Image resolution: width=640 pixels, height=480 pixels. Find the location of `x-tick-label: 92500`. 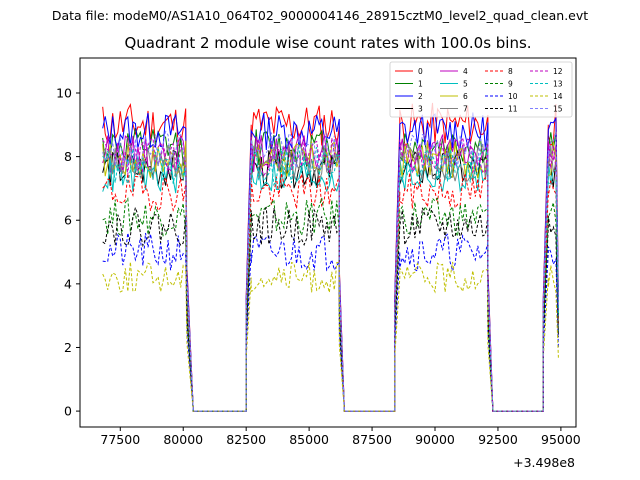

x-tick-label: 92500 is located at coordinates (498, 439).